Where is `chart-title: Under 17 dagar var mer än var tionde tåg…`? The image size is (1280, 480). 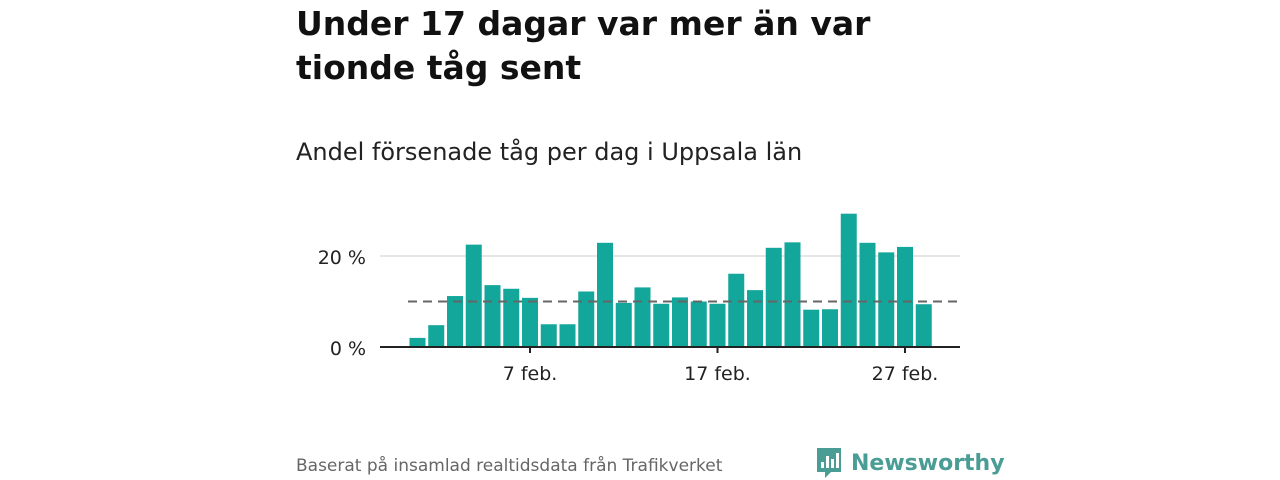
chart-title: Under 17 dagar var mer än var tionde tåg… is located at coordinates (583, 45).